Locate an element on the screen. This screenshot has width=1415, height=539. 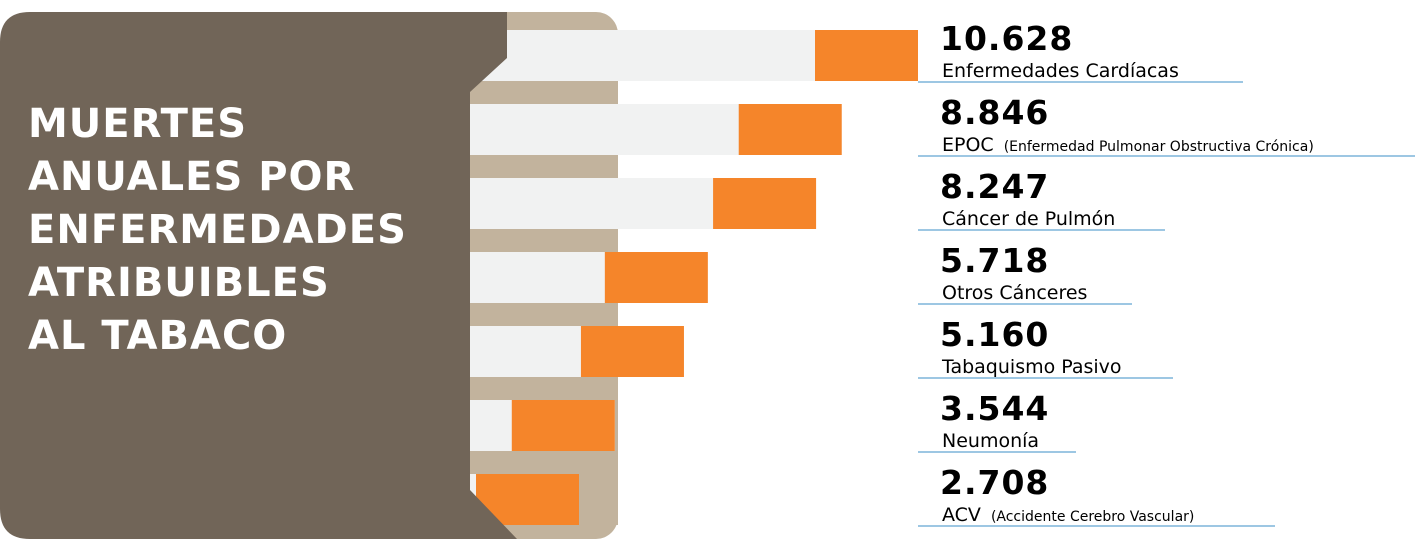
category-label: Cáncer de Pulmón is located at coordinates (1028, 219).